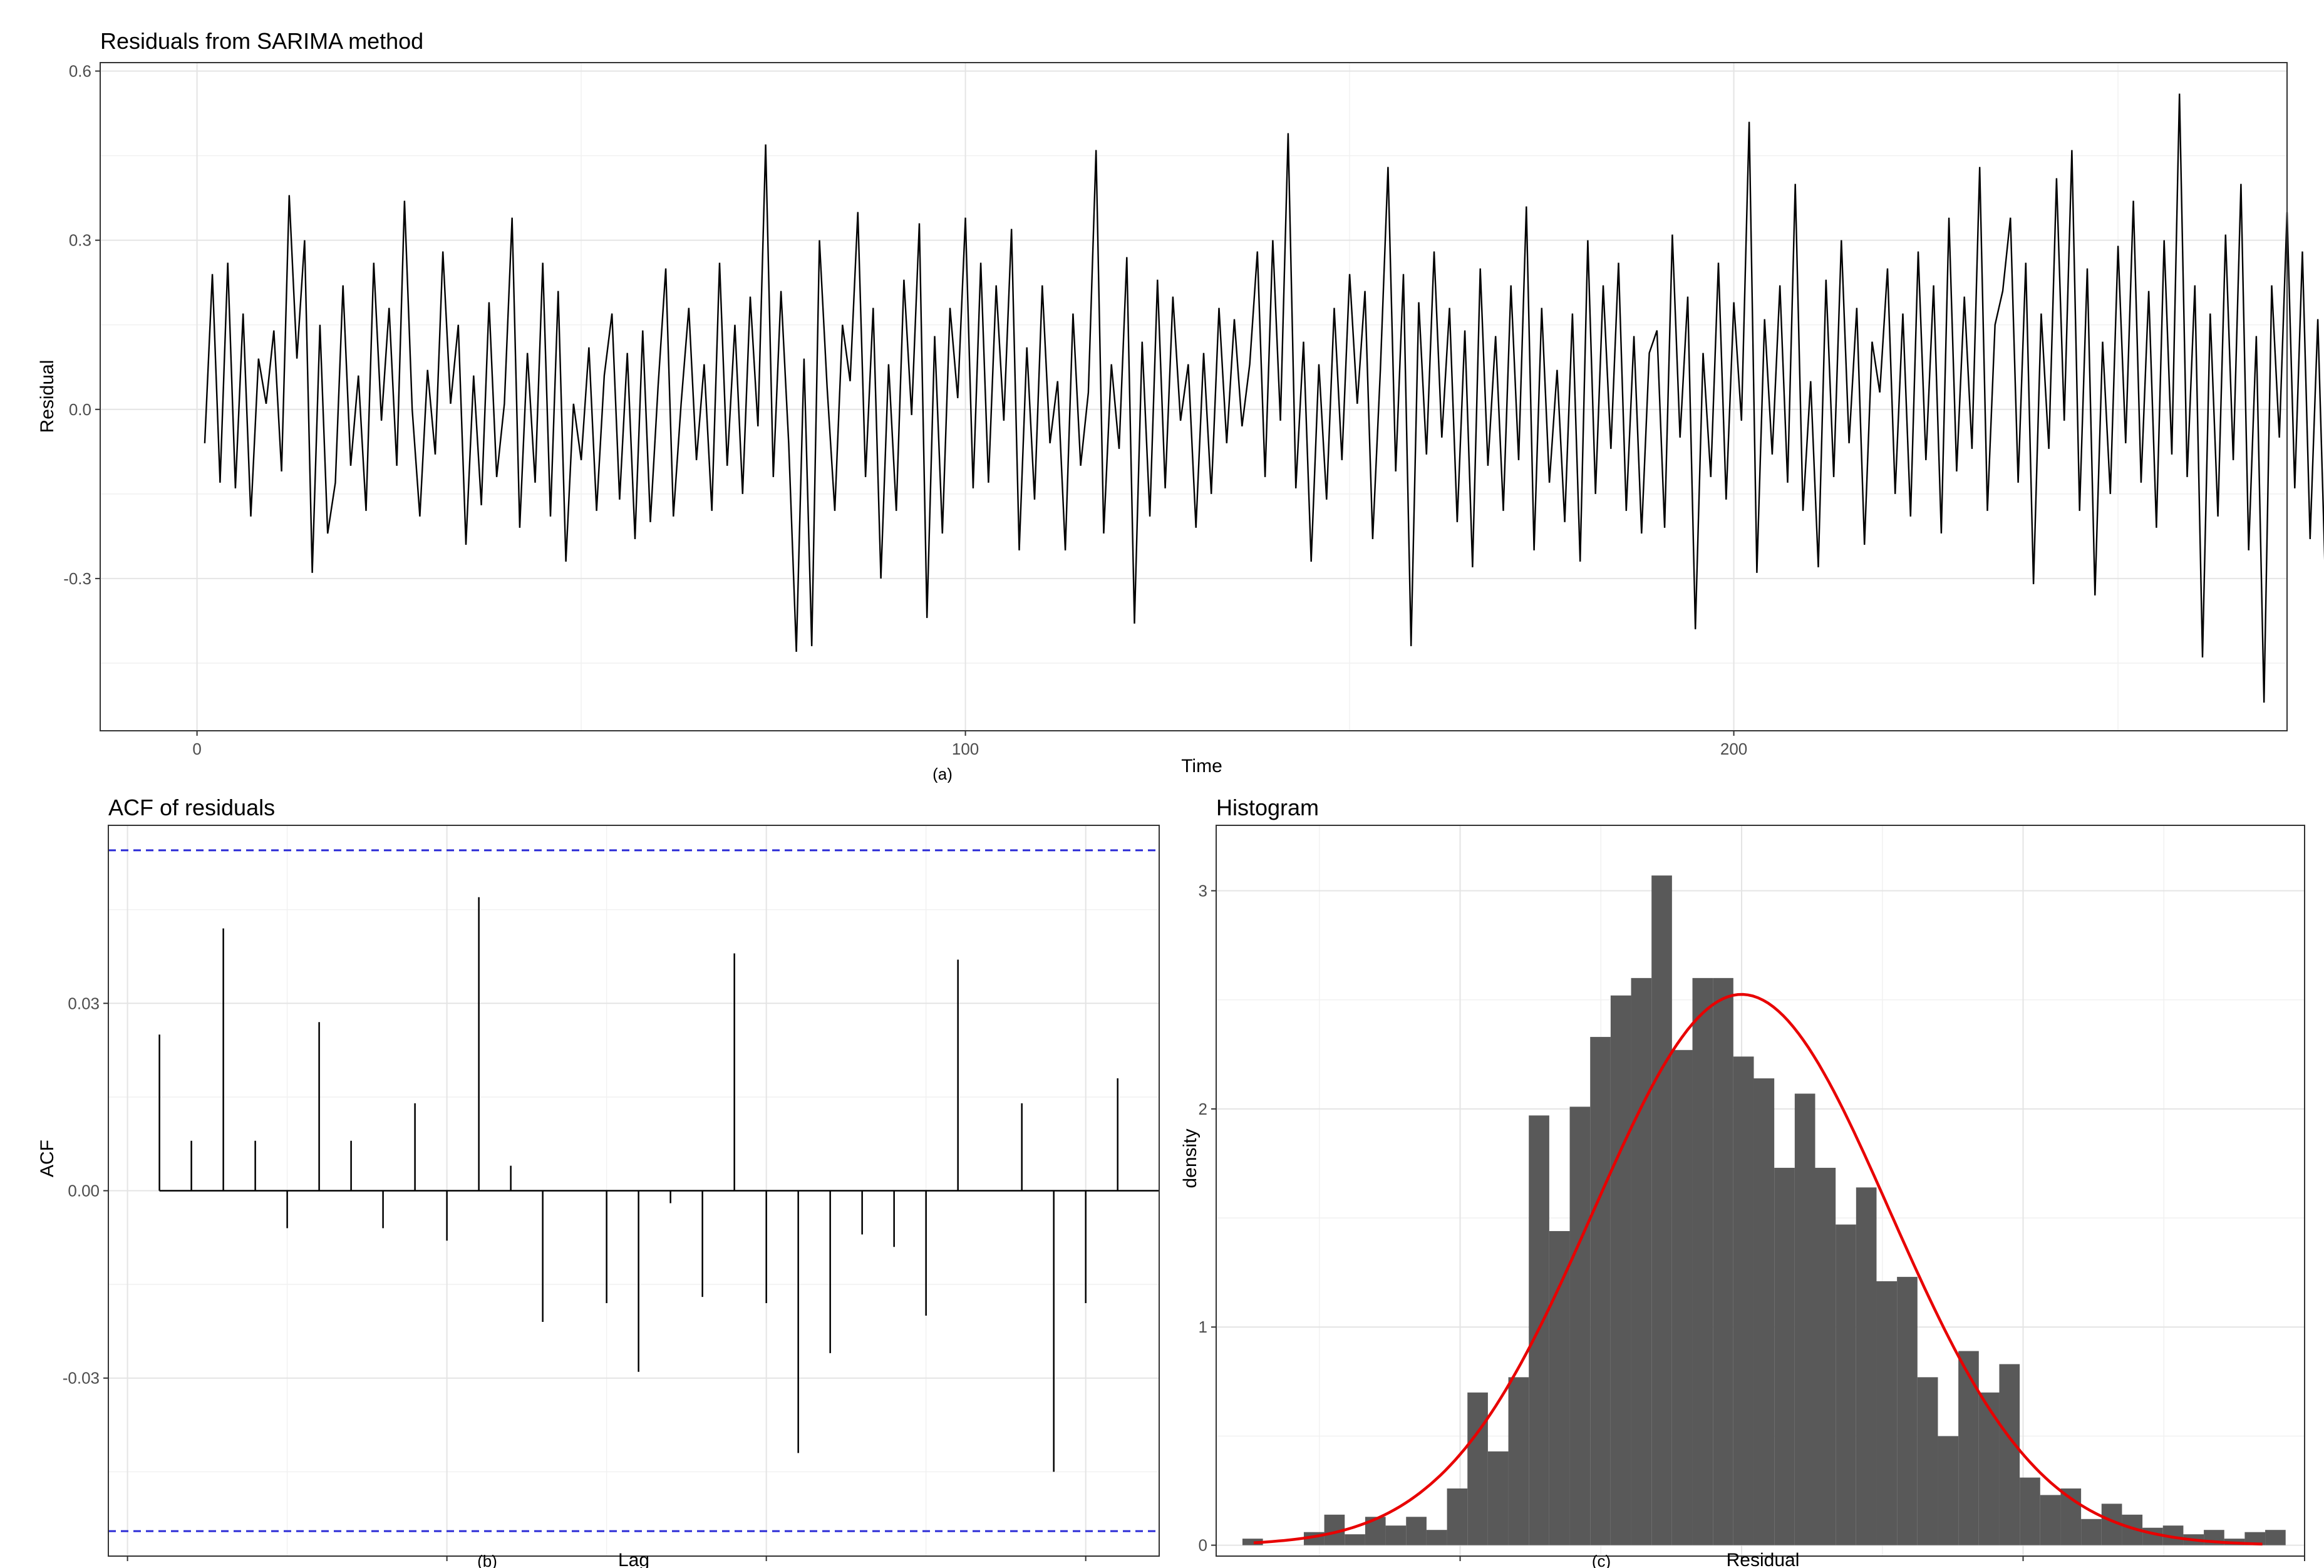 The image size is (2324, 1568). I want to click on chart-title: ACF of residuals, so click(191, 807).